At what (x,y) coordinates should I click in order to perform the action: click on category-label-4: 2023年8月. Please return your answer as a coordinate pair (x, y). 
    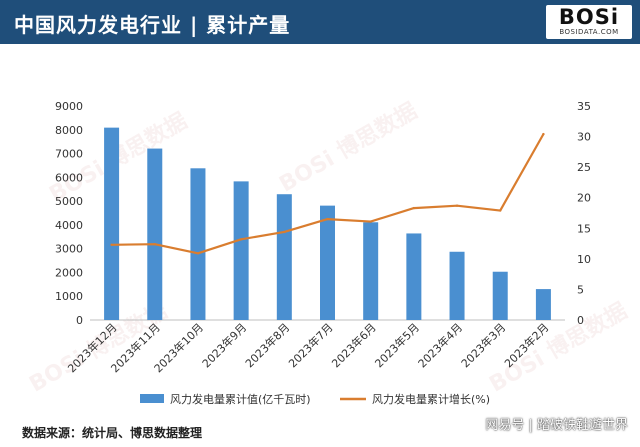
    Looking at the image, I should click on (267, 345).